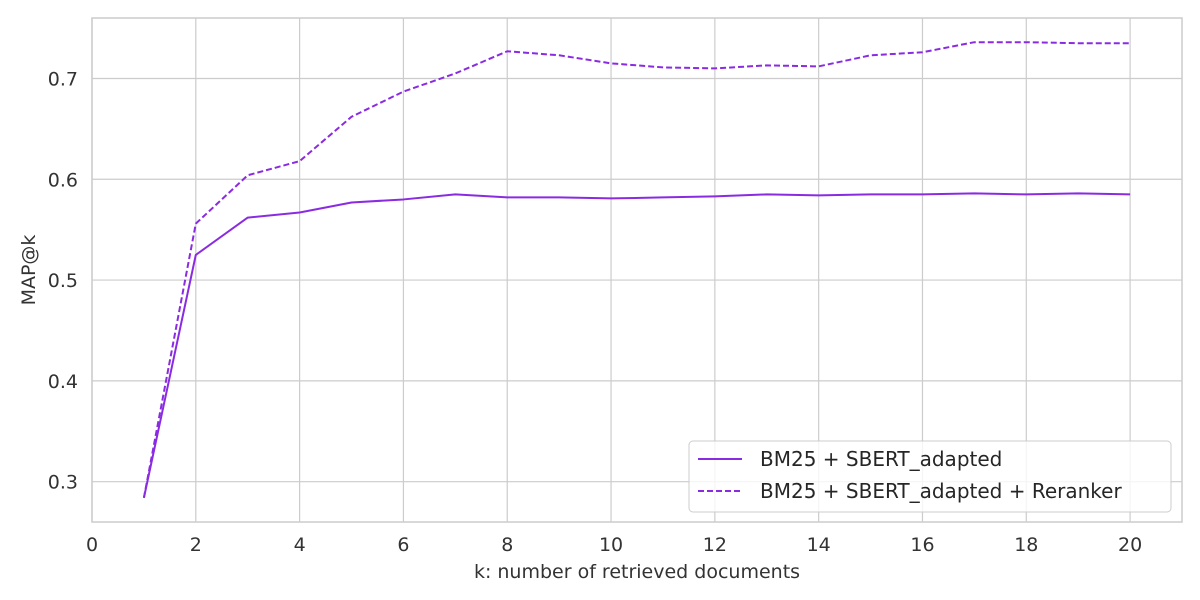 This screenshot has height=600, width=1200. I want to click on x-tick-label: 2, so click(196, 545).